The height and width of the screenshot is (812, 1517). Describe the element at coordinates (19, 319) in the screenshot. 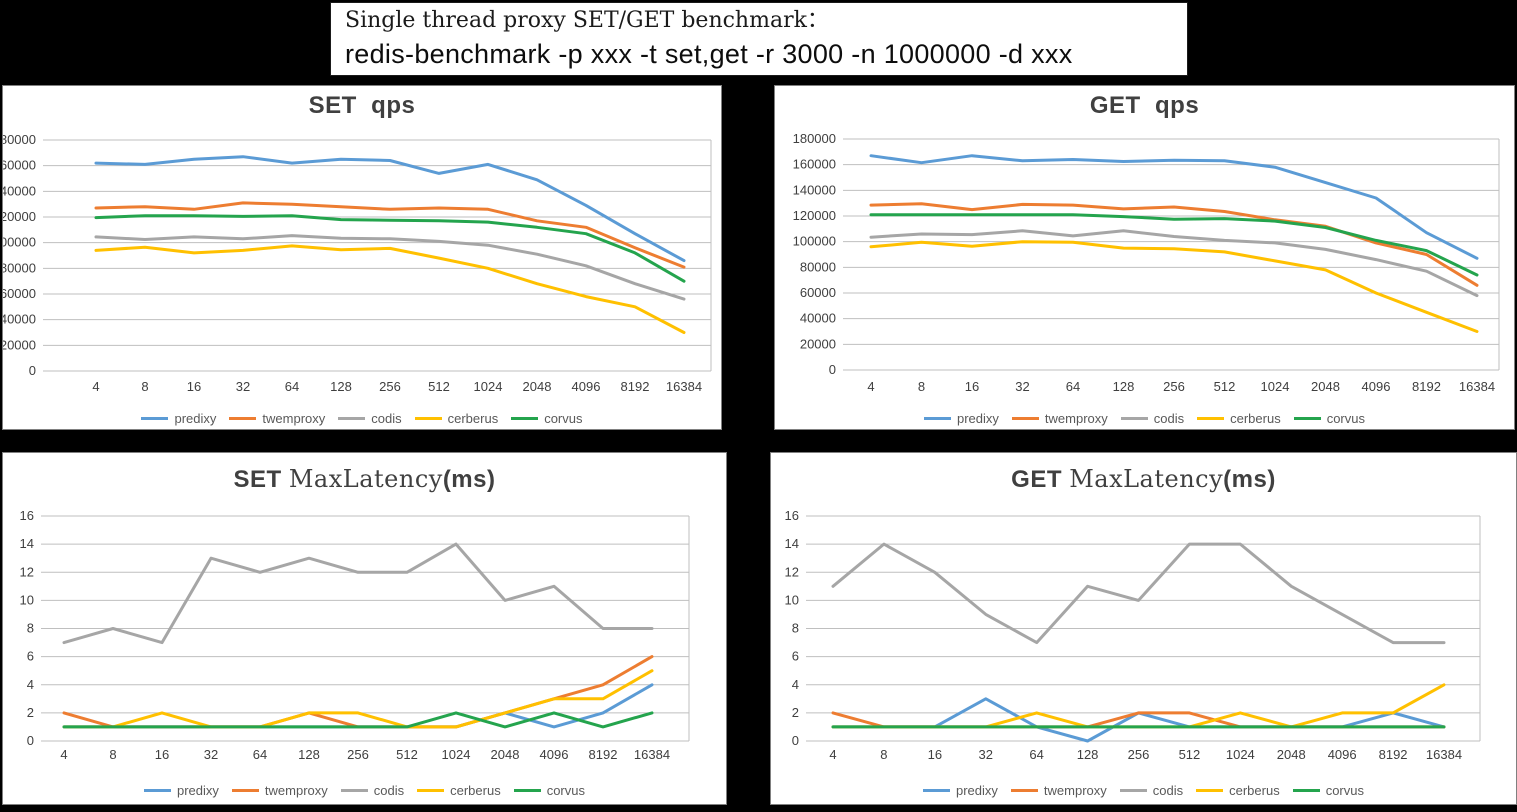

I see `y-tick-label: 40000` at that location.